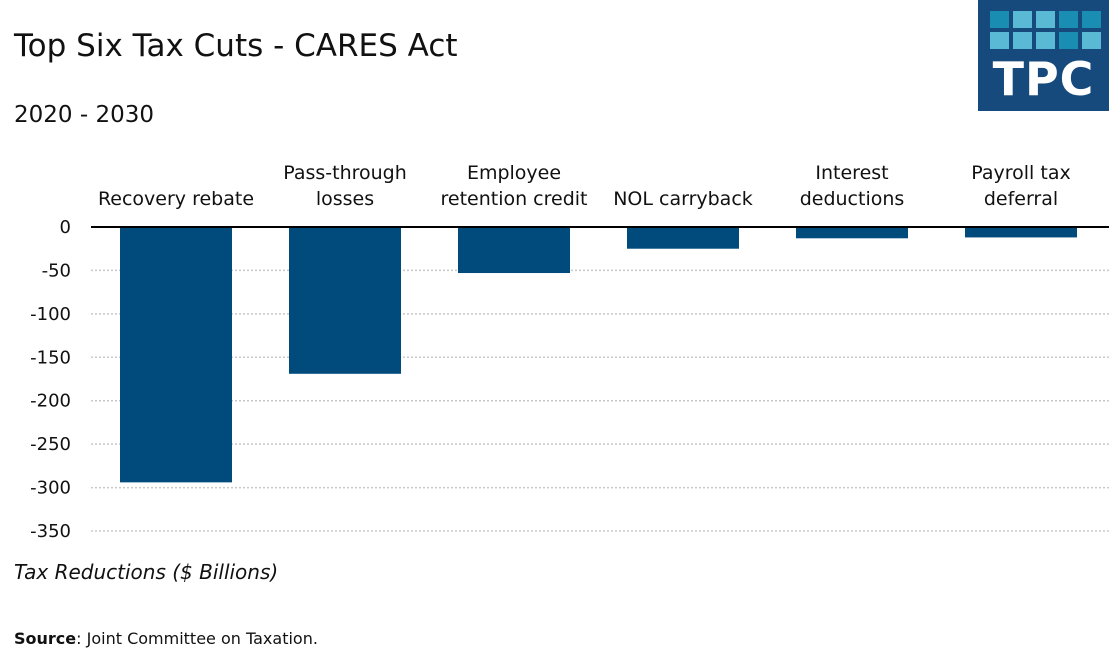  I want to click on y-tick-label: -50, so click(56, 270).